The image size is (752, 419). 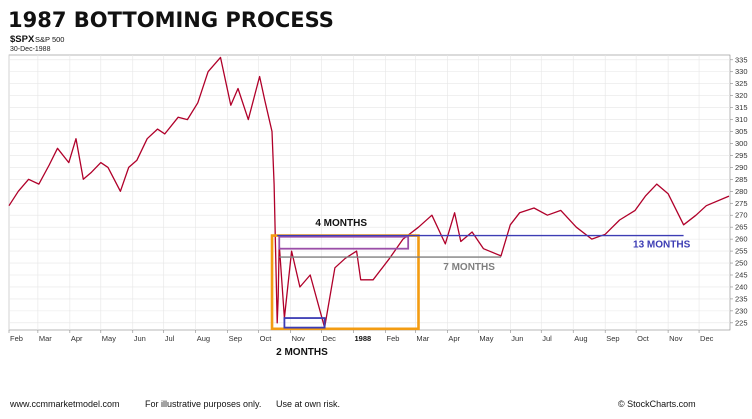 I want to click on annotation-13-months: 13 MONTHS, so click(x=662, y=245).